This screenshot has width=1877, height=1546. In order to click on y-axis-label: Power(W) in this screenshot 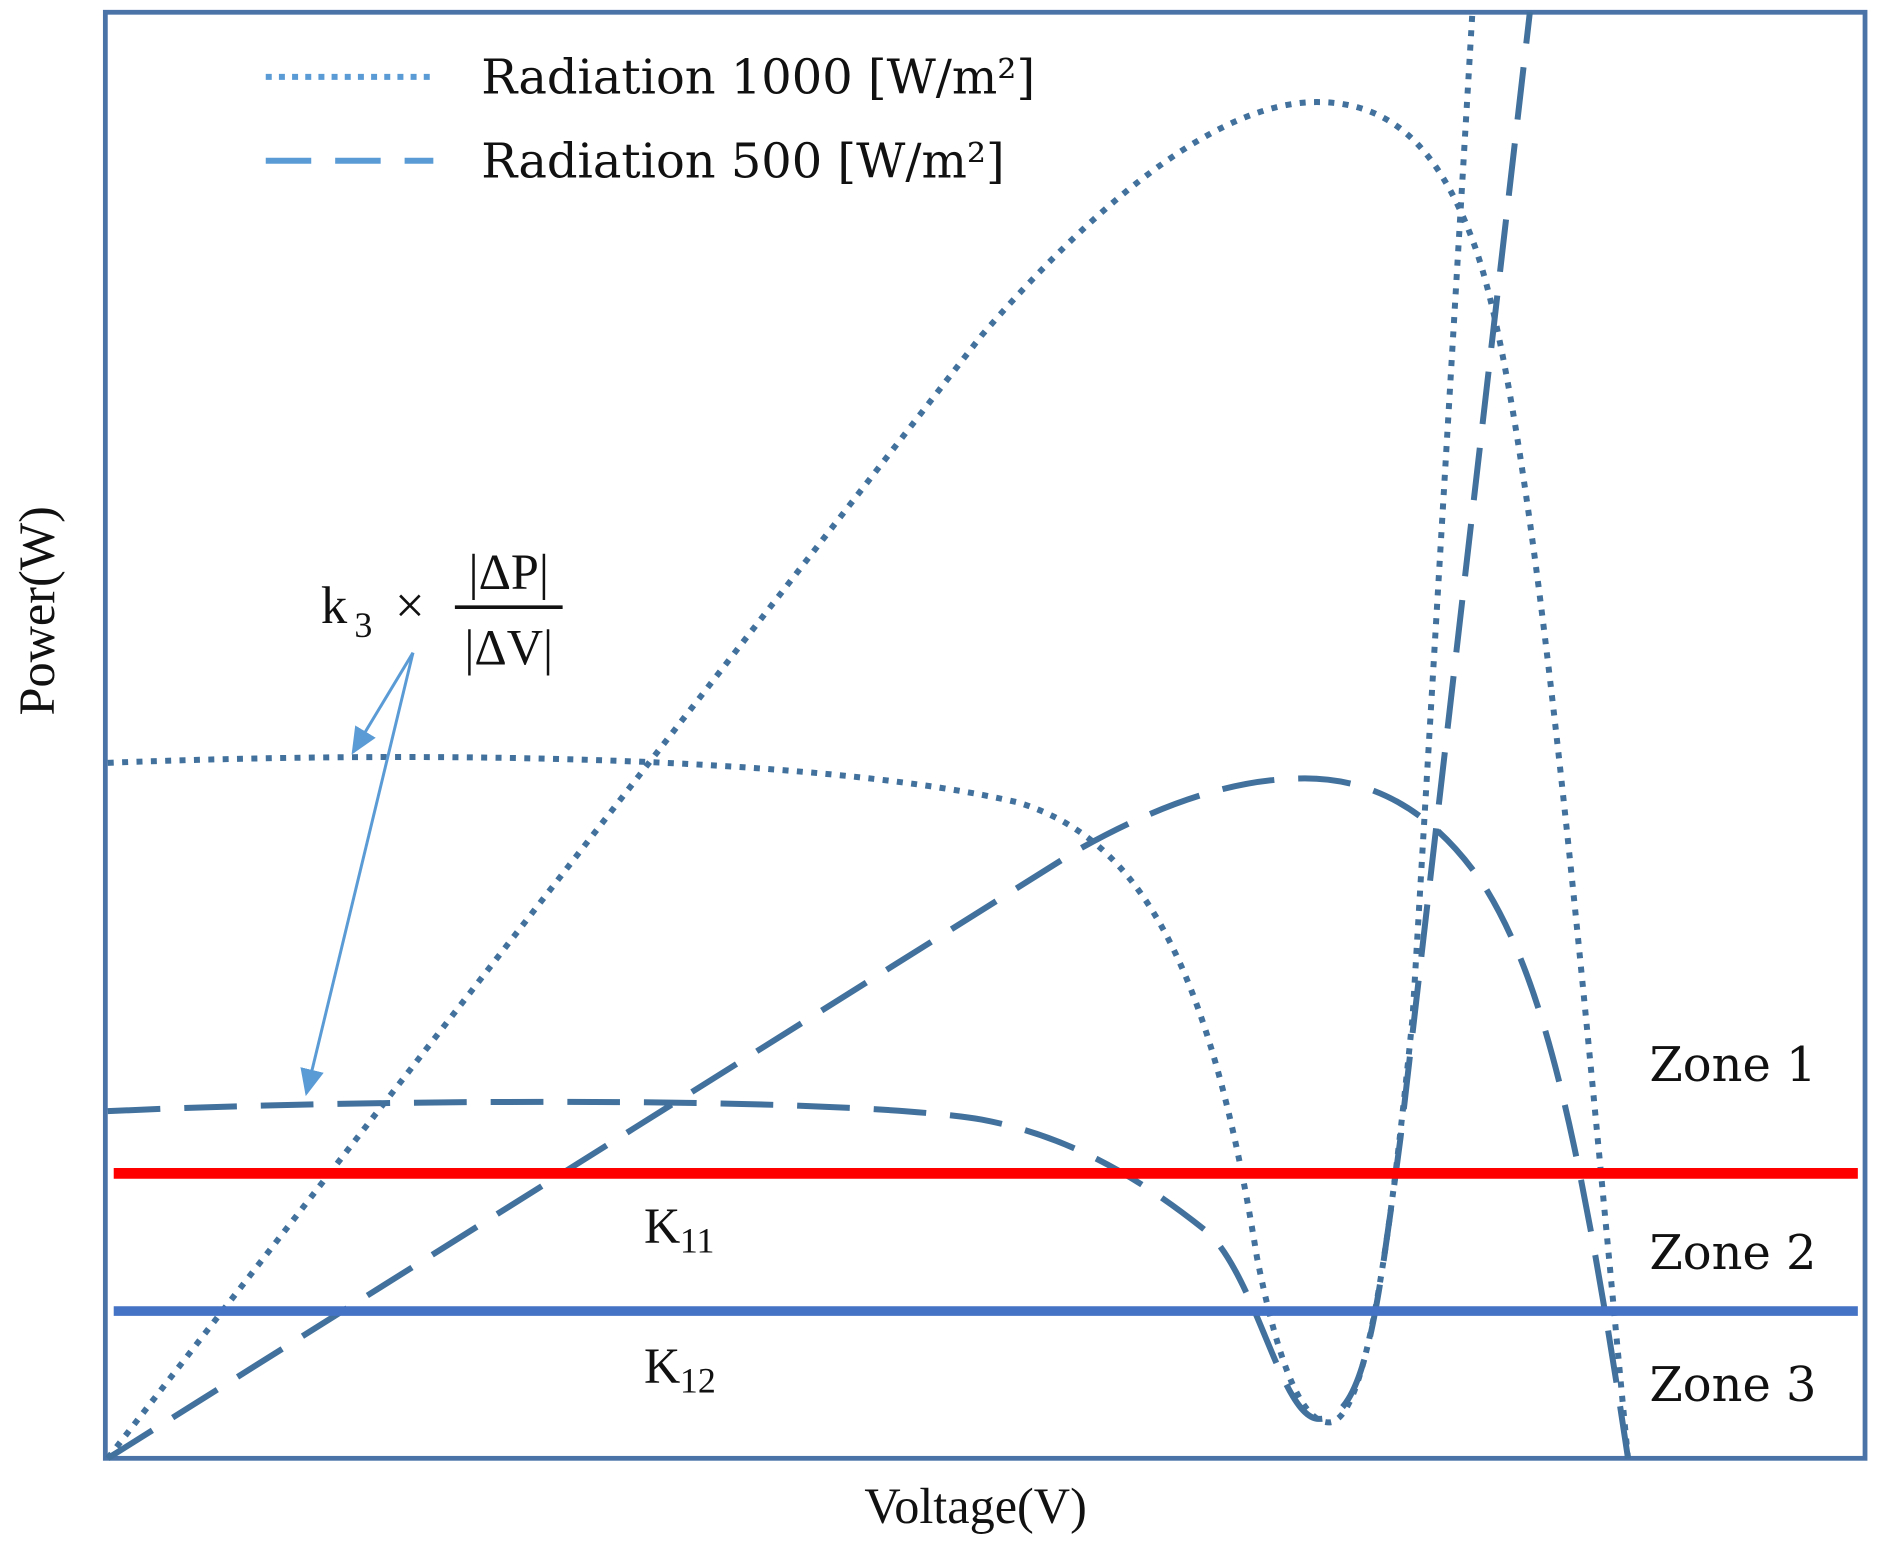, I will do `click(37, 610)`.